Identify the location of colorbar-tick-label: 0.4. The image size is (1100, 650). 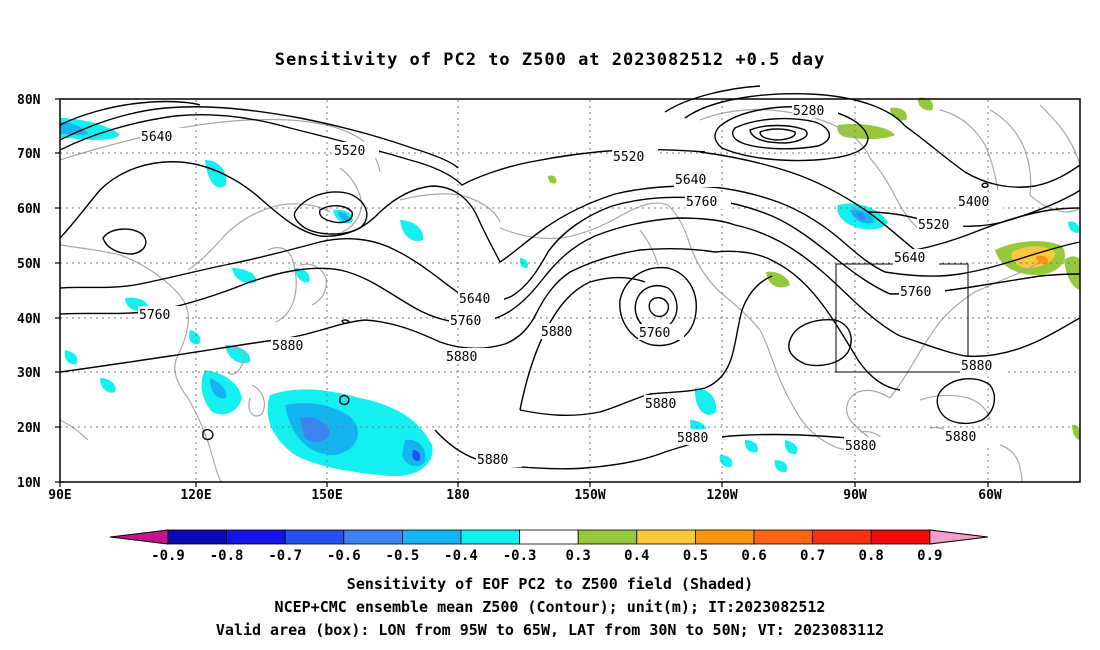
(636, 556).